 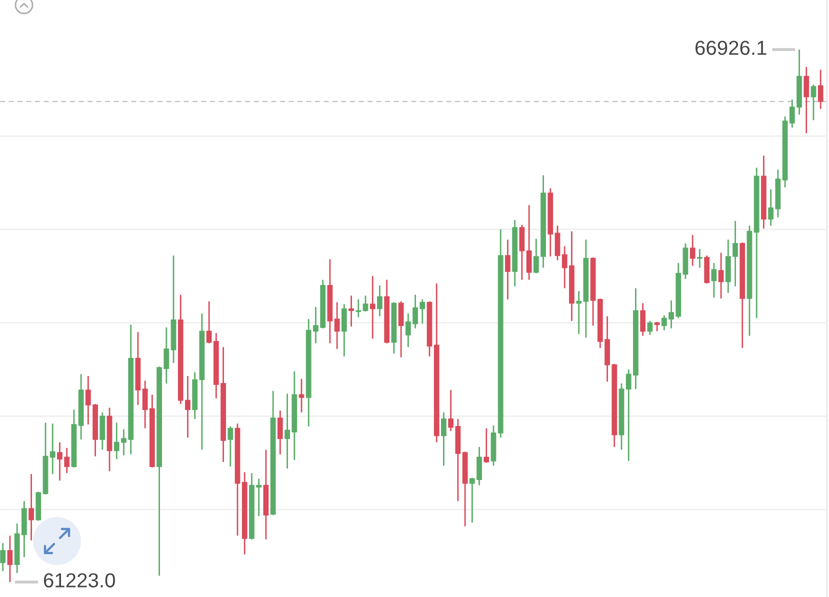 I want to click on annotation: 66926.1, so click(x=731, y=47).